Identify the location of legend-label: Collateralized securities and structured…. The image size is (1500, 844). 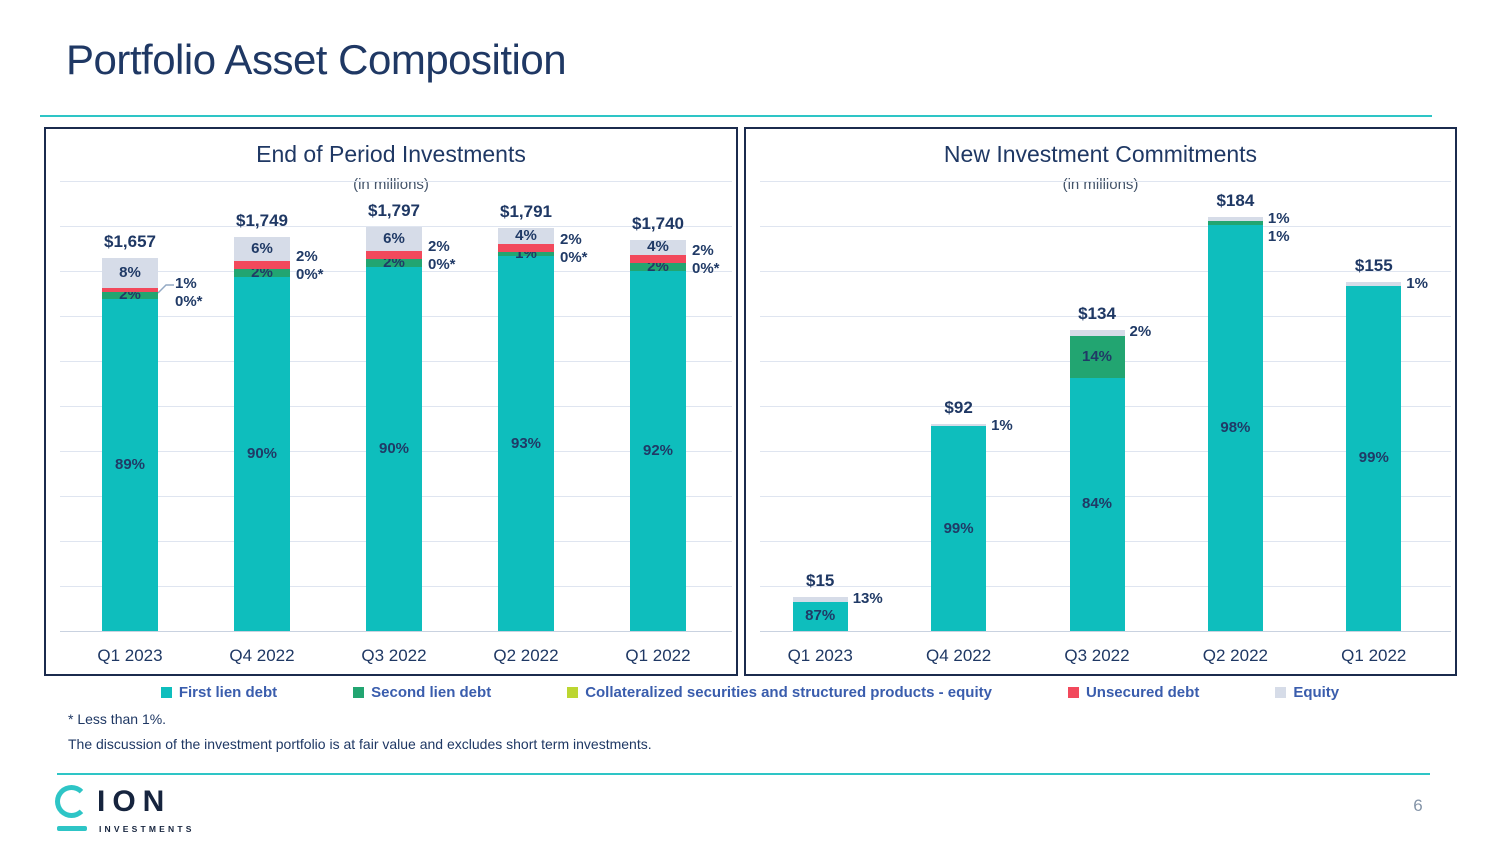
(788, 692).